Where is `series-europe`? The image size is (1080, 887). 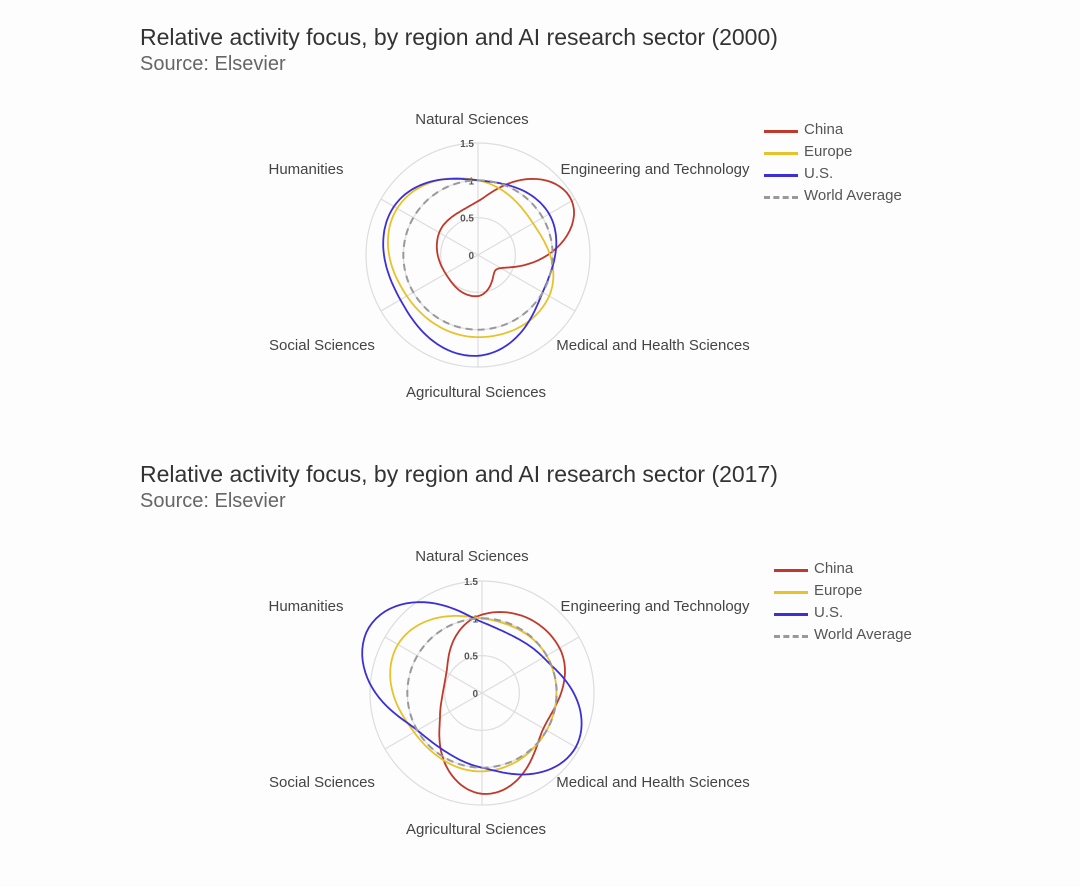 series-europe is located at coordinates (471, 257).